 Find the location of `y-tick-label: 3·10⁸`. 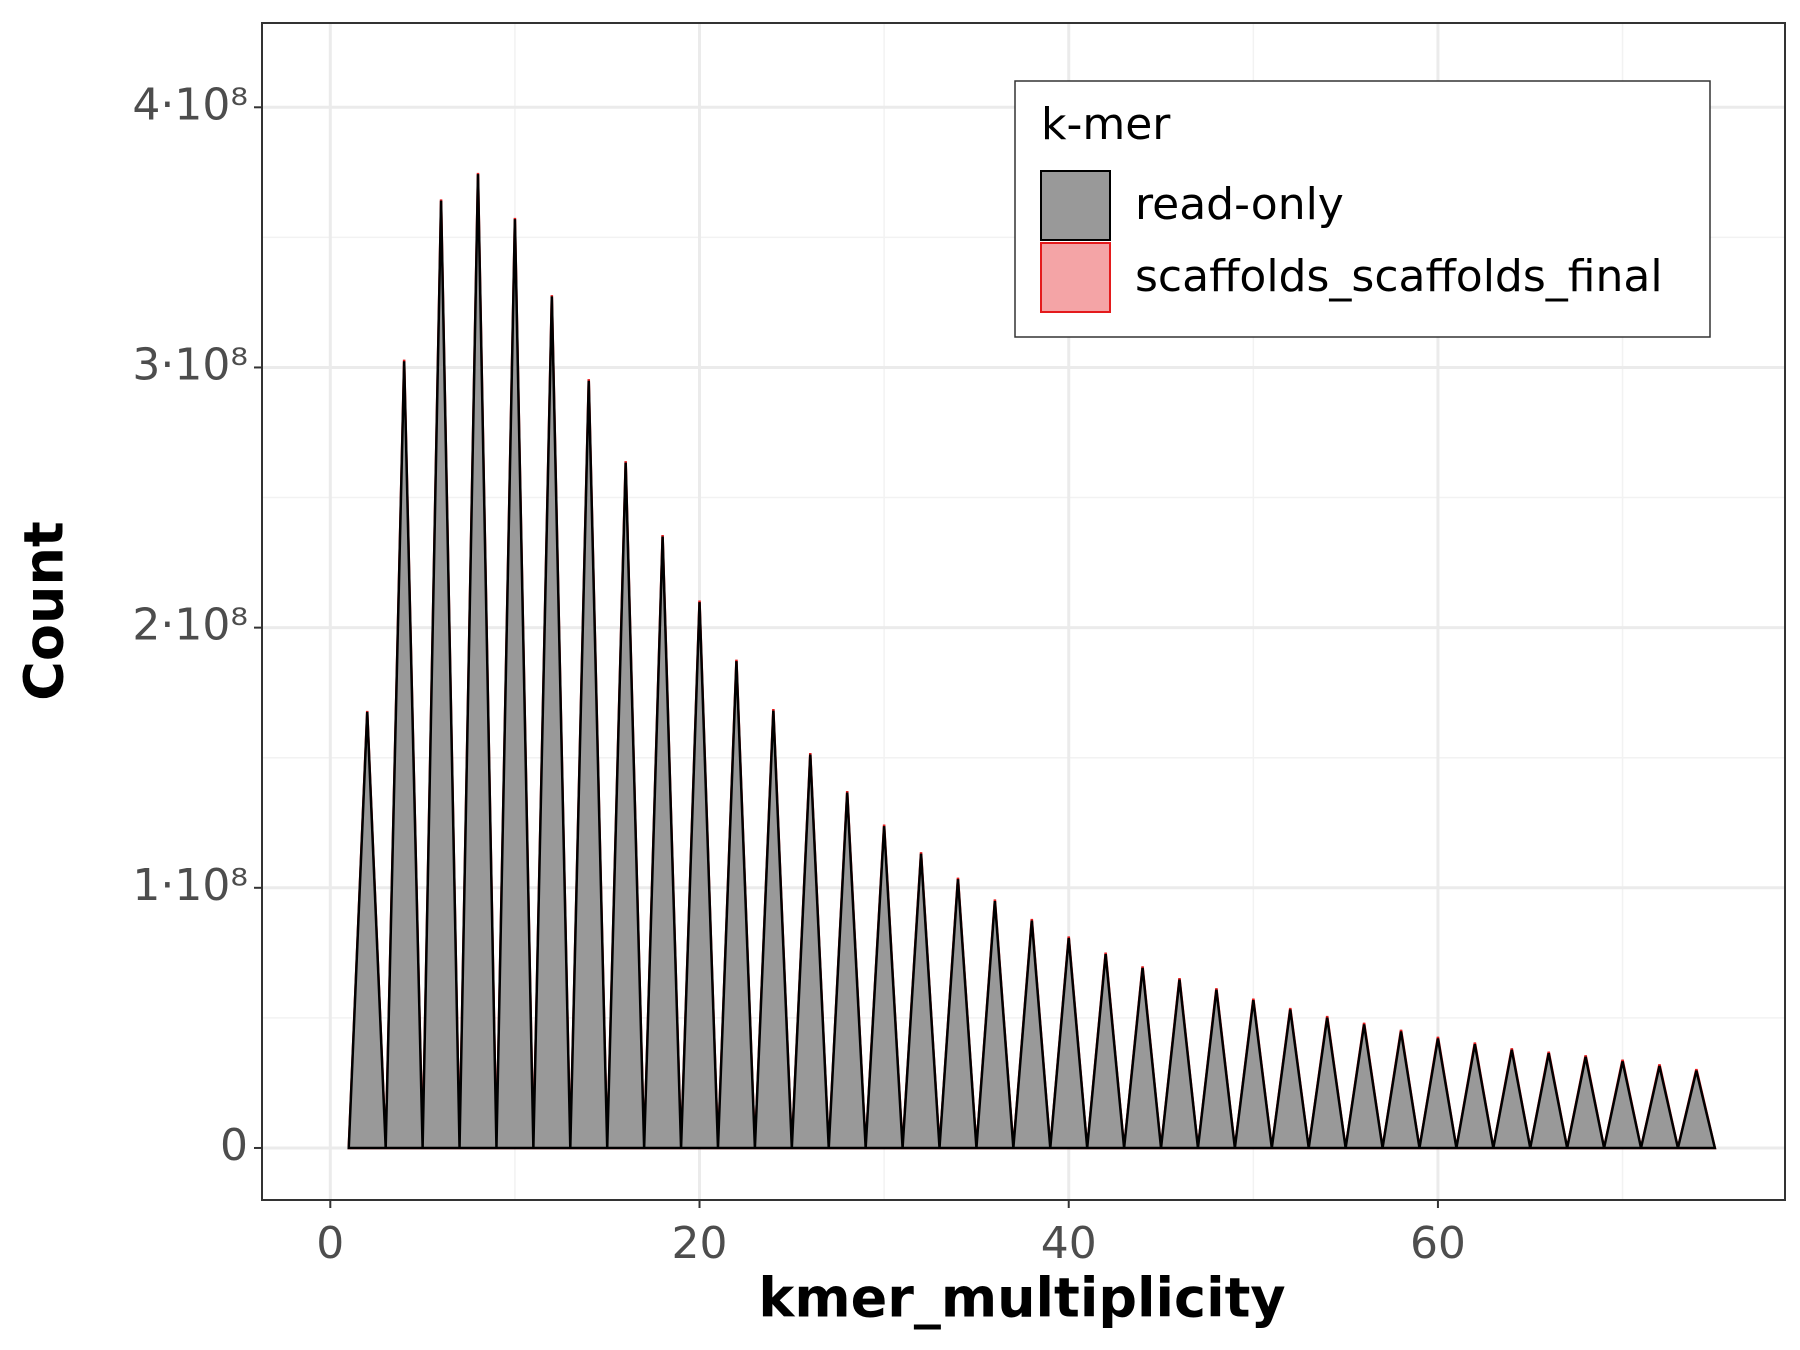

y-tick-label: 3·10⁸ is located at coordinates (190, 364).